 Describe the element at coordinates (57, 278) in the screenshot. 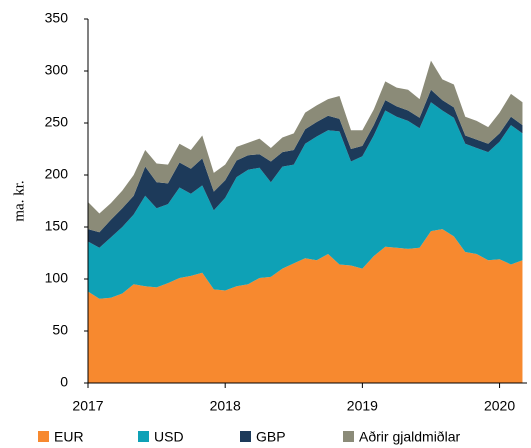

I see `y-tick-label: 100` at that location.